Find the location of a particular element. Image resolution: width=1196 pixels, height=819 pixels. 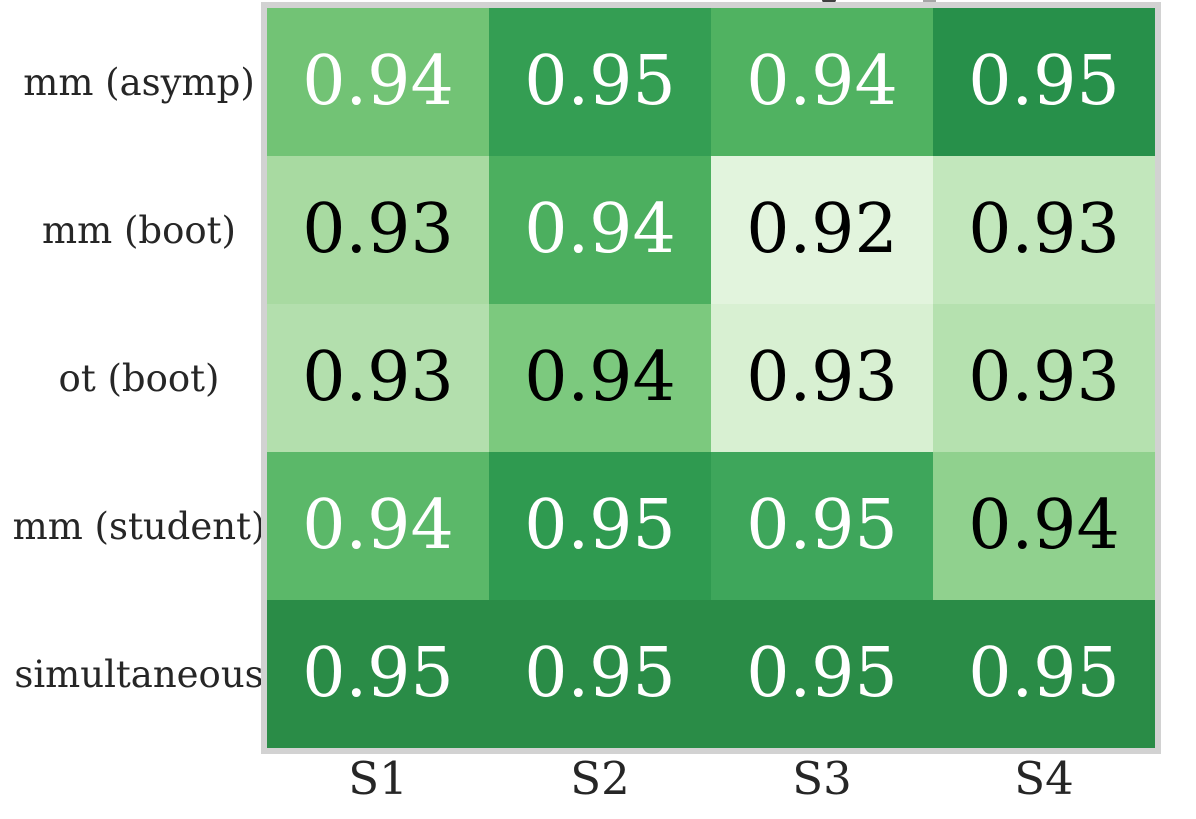

heatmap-cell: 0.92 is located at coordinates (822, 230).